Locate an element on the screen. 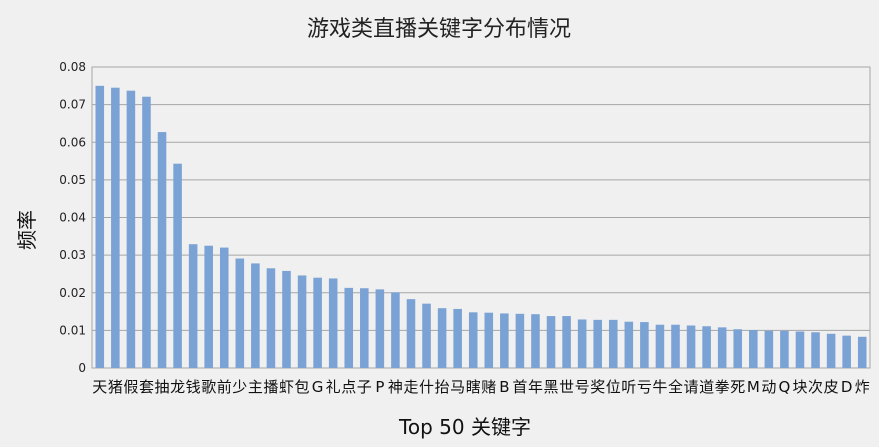 This screenshot has height=447, width=879. y-tick-label: 0.02 is located at coordinates (72, 293).